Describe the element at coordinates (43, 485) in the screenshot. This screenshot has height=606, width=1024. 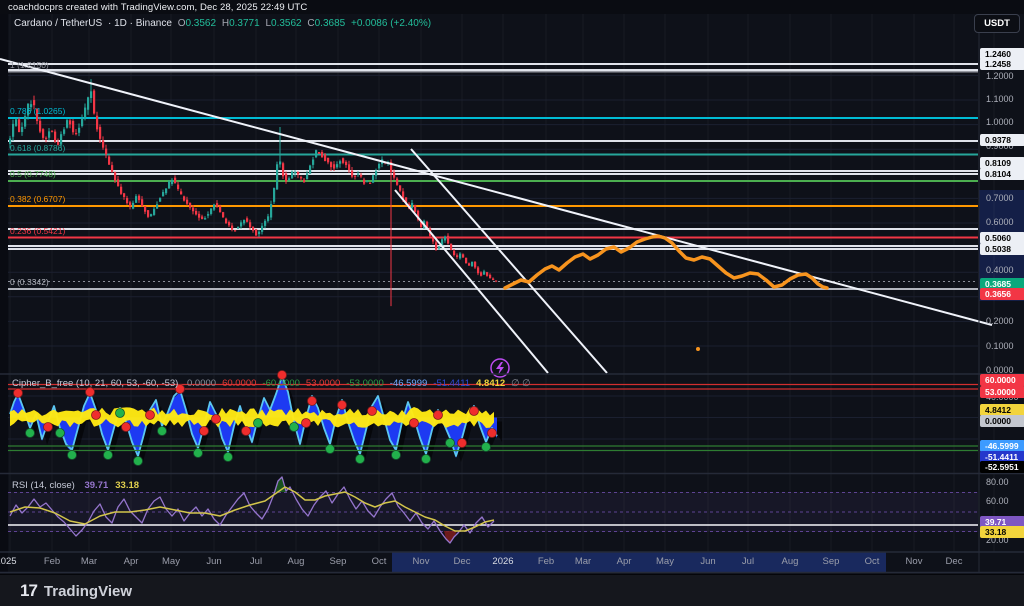
I see `rsi-title: RSI (14, close)` at that location.